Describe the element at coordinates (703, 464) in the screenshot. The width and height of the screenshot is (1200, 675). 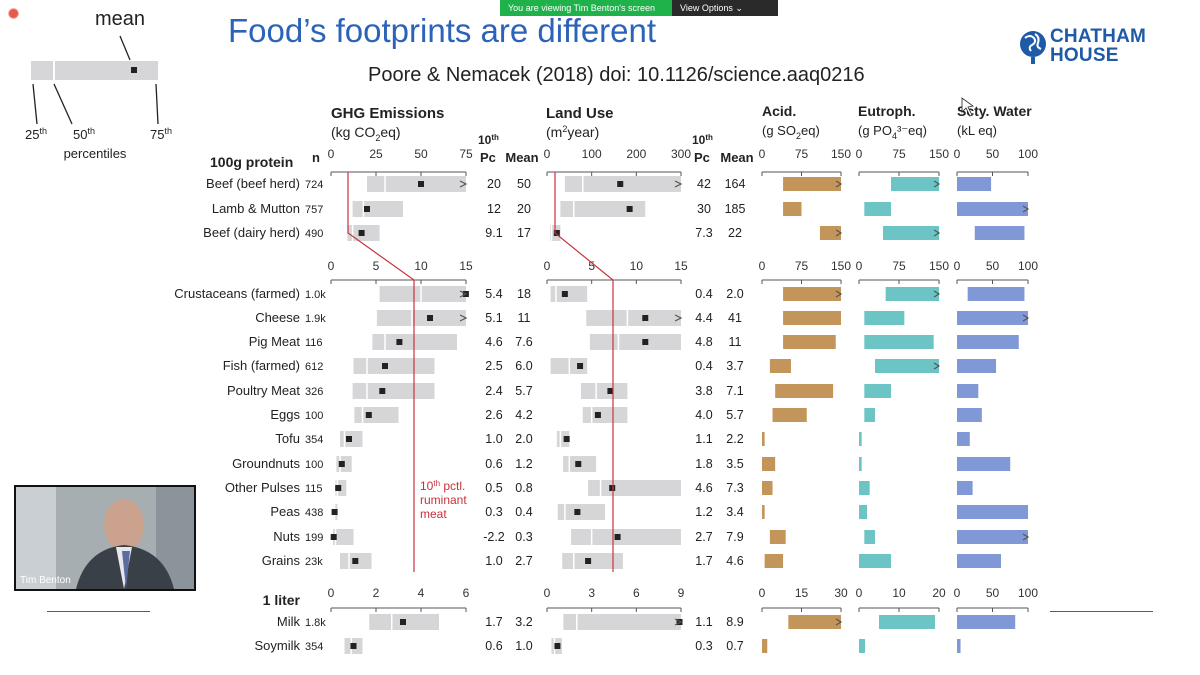
I see `land-pc-value: 1.8` at that location.